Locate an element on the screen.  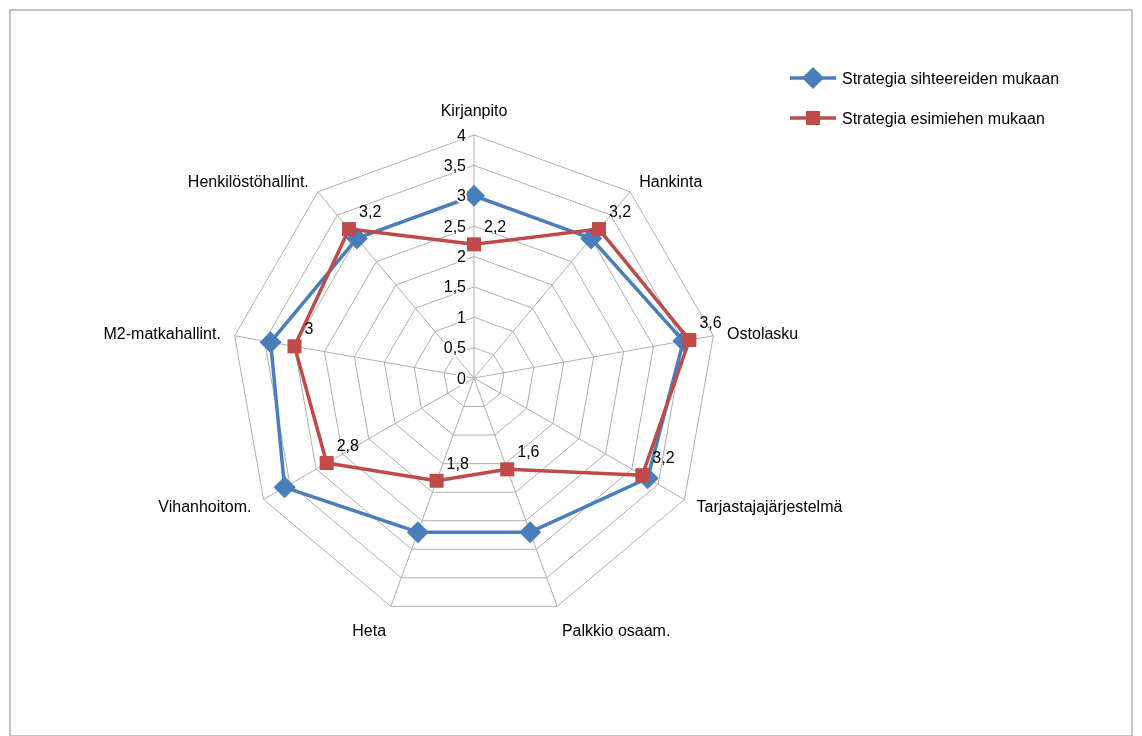
spoke-label: Hankinta is located at coordinates (671, 181).